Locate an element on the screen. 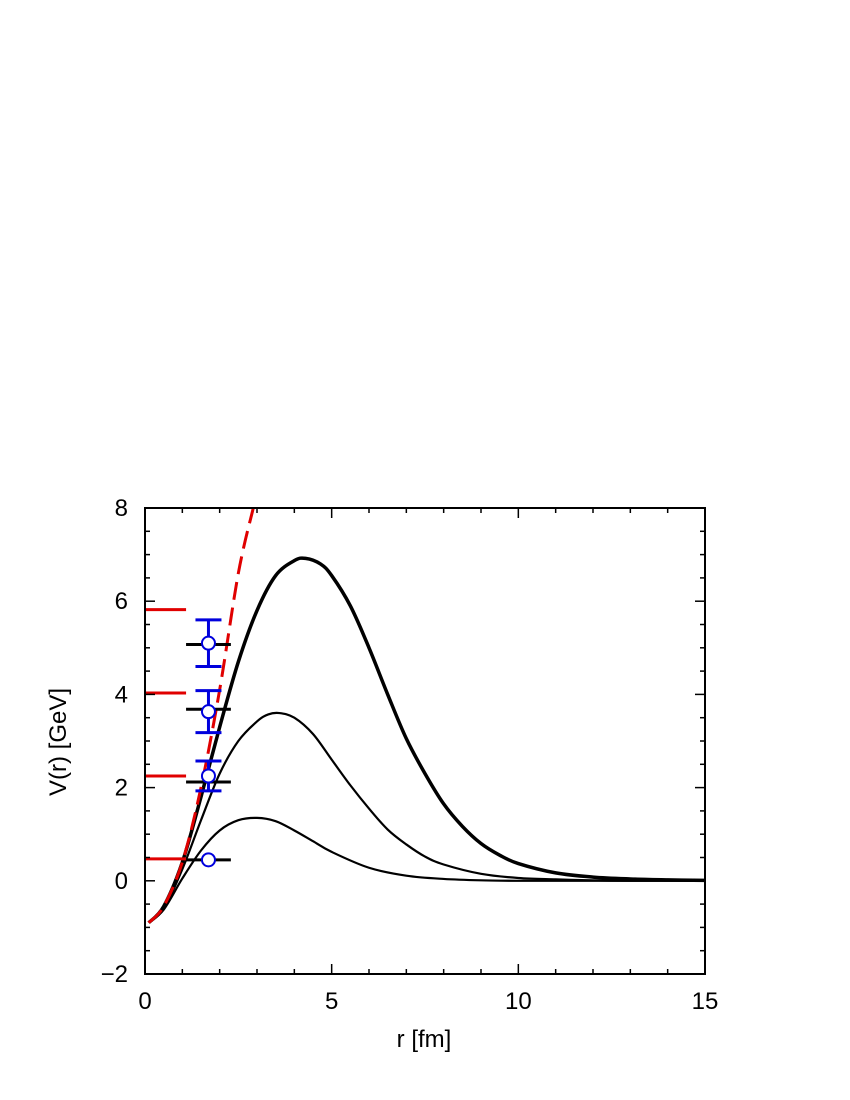 This screenshot has width=850, height=1100. x-tick-label: 5 is located at coordinates (331, 1001).